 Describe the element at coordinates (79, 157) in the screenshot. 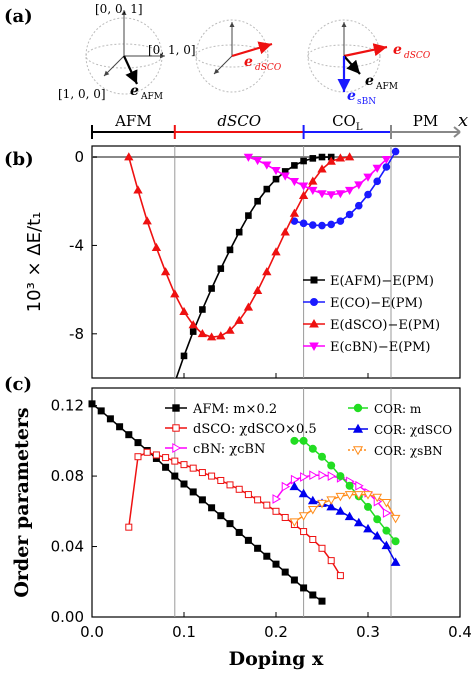

I see `y-tick-label: 0` at that location.